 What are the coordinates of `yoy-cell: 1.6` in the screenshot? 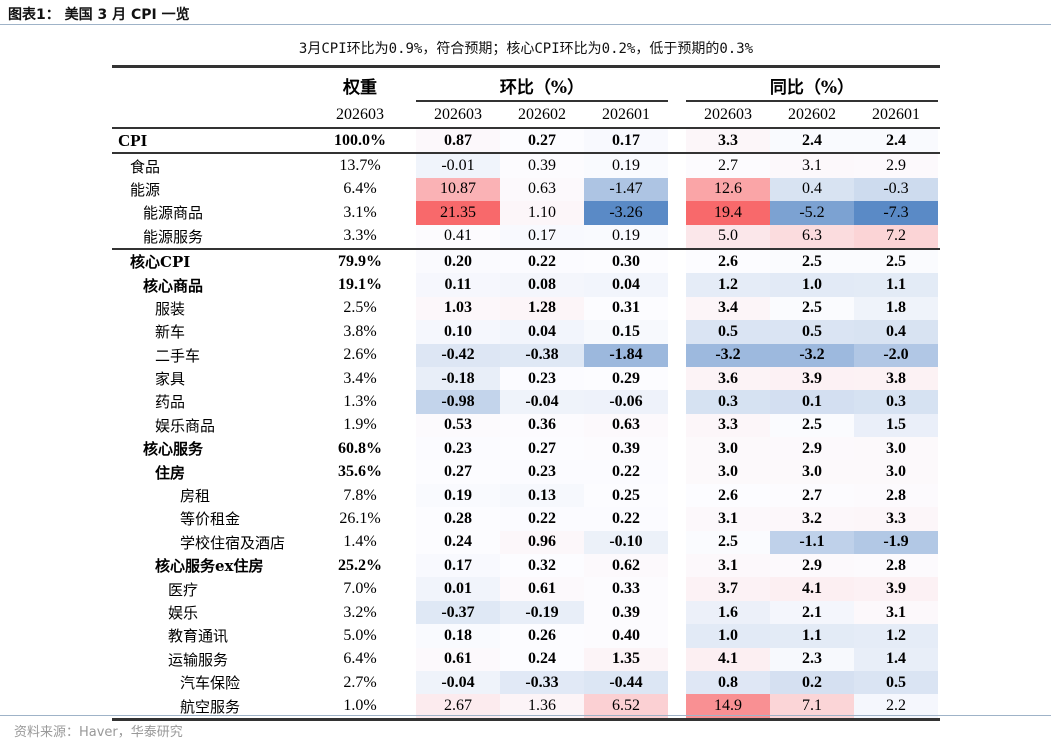 It's located at (728, 612).